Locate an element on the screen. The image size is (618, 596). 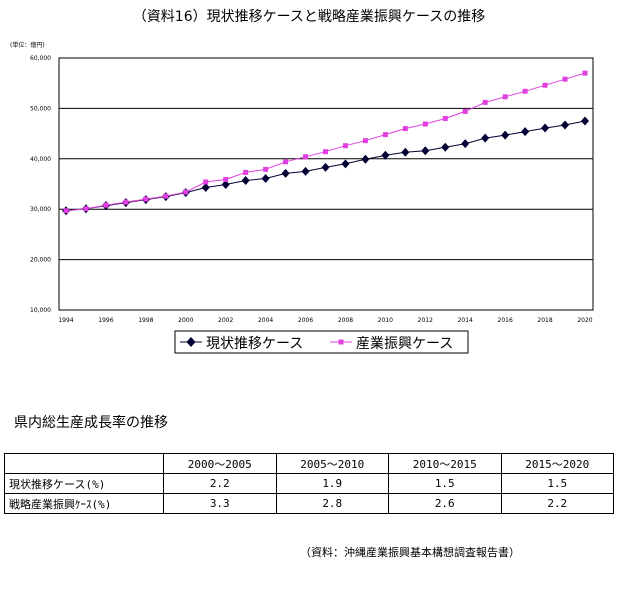
x-tick-label: 2012 is located at coordinates (425, 320).